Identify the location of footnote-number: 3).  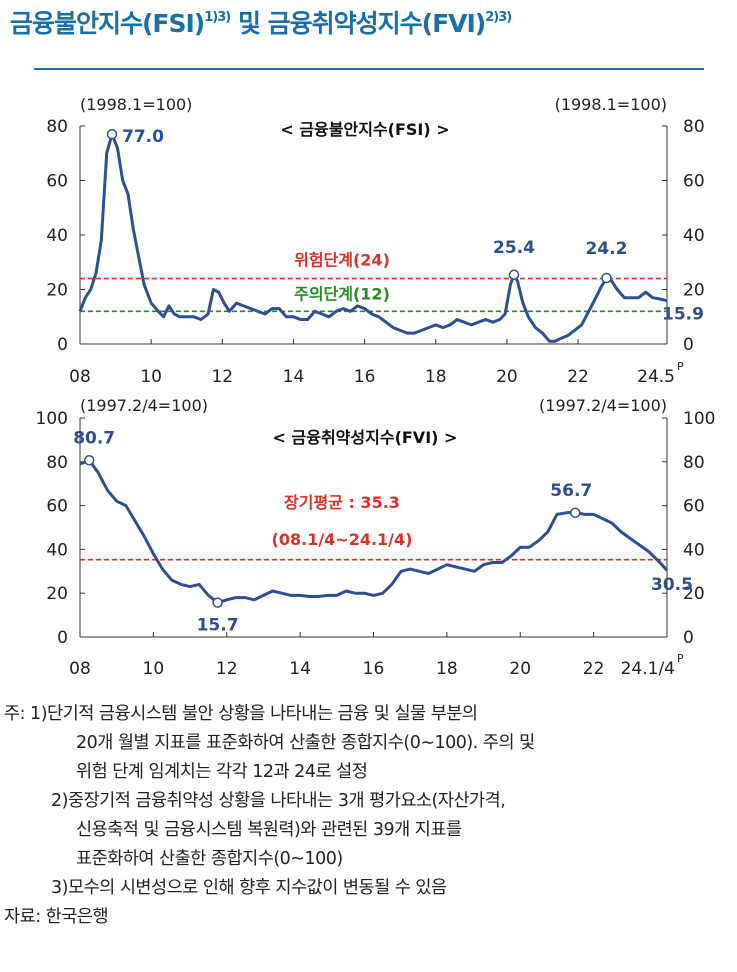
(59, 888).